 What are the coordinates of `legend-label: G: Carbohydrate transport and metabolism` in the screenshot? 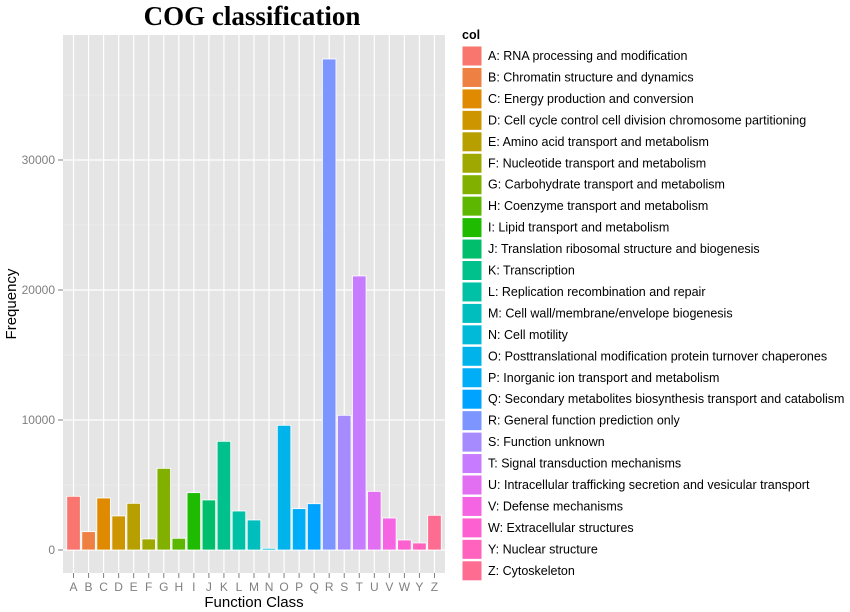 It's located at (606, 185).